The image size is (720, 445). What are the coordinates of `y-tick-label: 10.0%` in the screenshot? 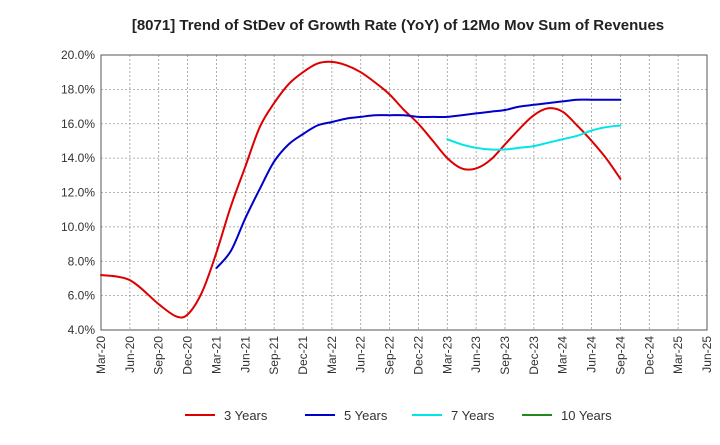 It's located at (78, 227).